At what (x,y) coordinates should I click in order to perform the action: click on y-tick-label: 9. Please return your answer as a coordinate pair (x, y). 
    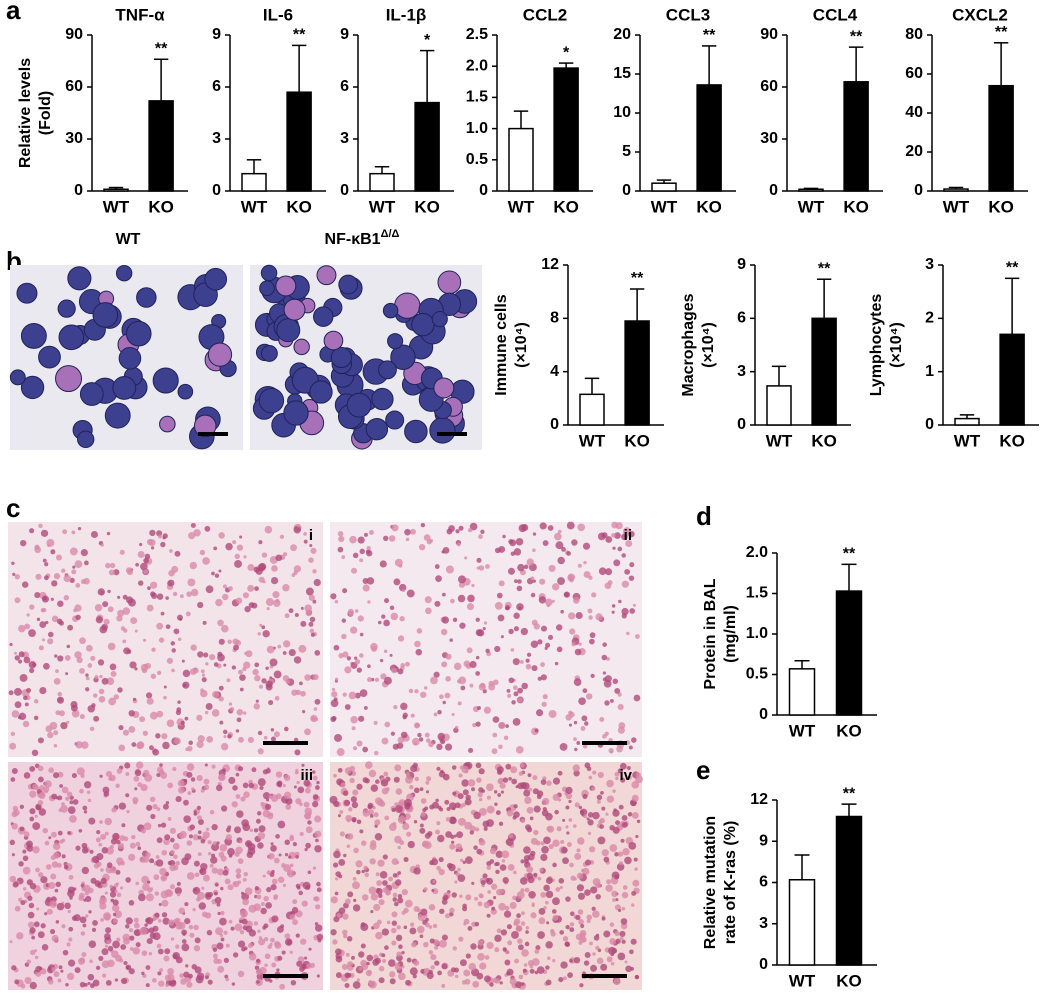
    Looking at the image, I should click on (344, 34).